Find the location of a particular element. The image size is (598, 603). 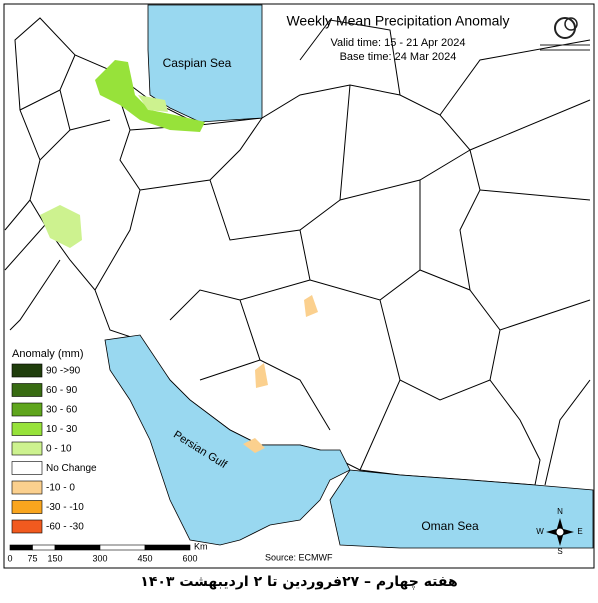

compass-e: E is located at coordinates (579, 531).